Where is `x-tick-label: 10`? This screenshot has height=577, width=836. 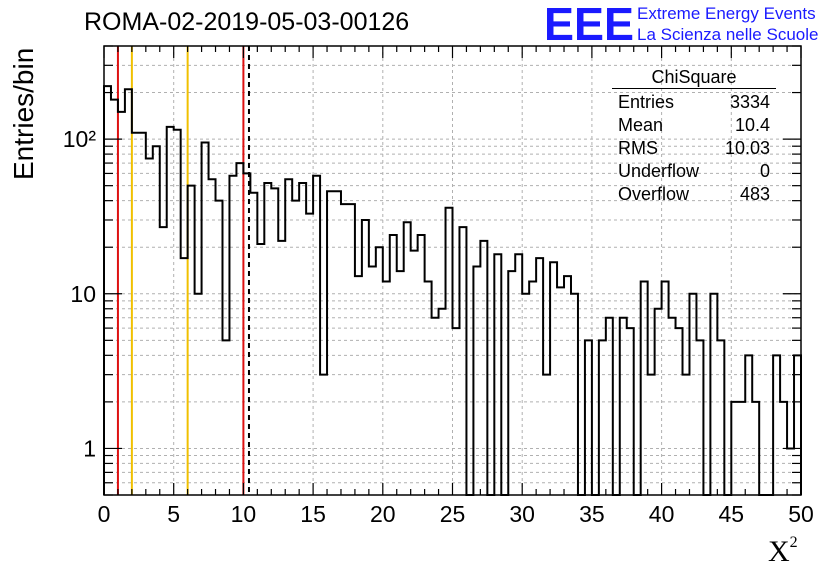 x-tick-label: 10 is located at coordinates (244, 514).